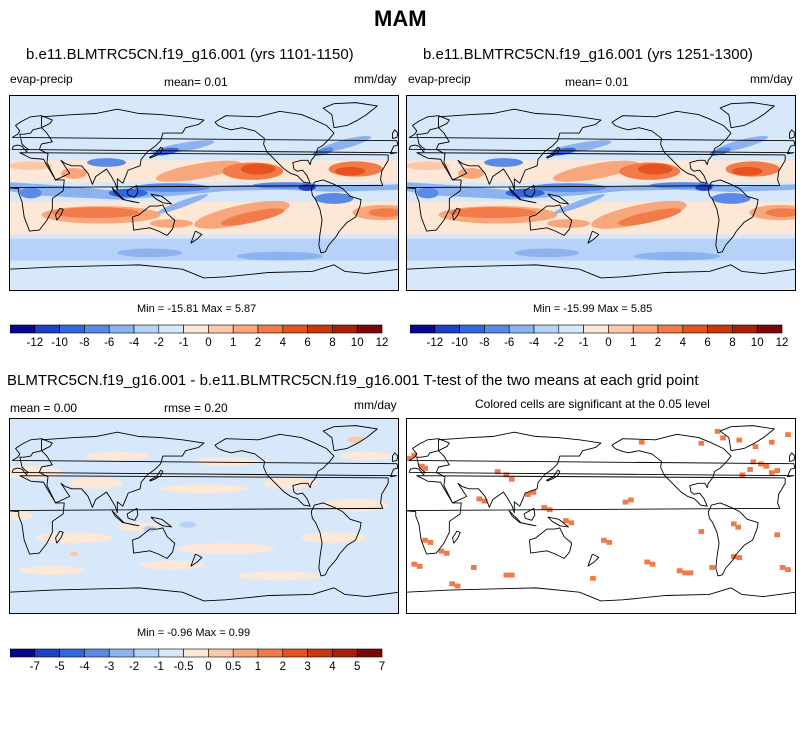 This screenshot has width=804, height=733. What do you see at coordinates (357, 667) in the screenshot?
I see `colorbar-tick-label: 5` at bounding box center [357, 667].